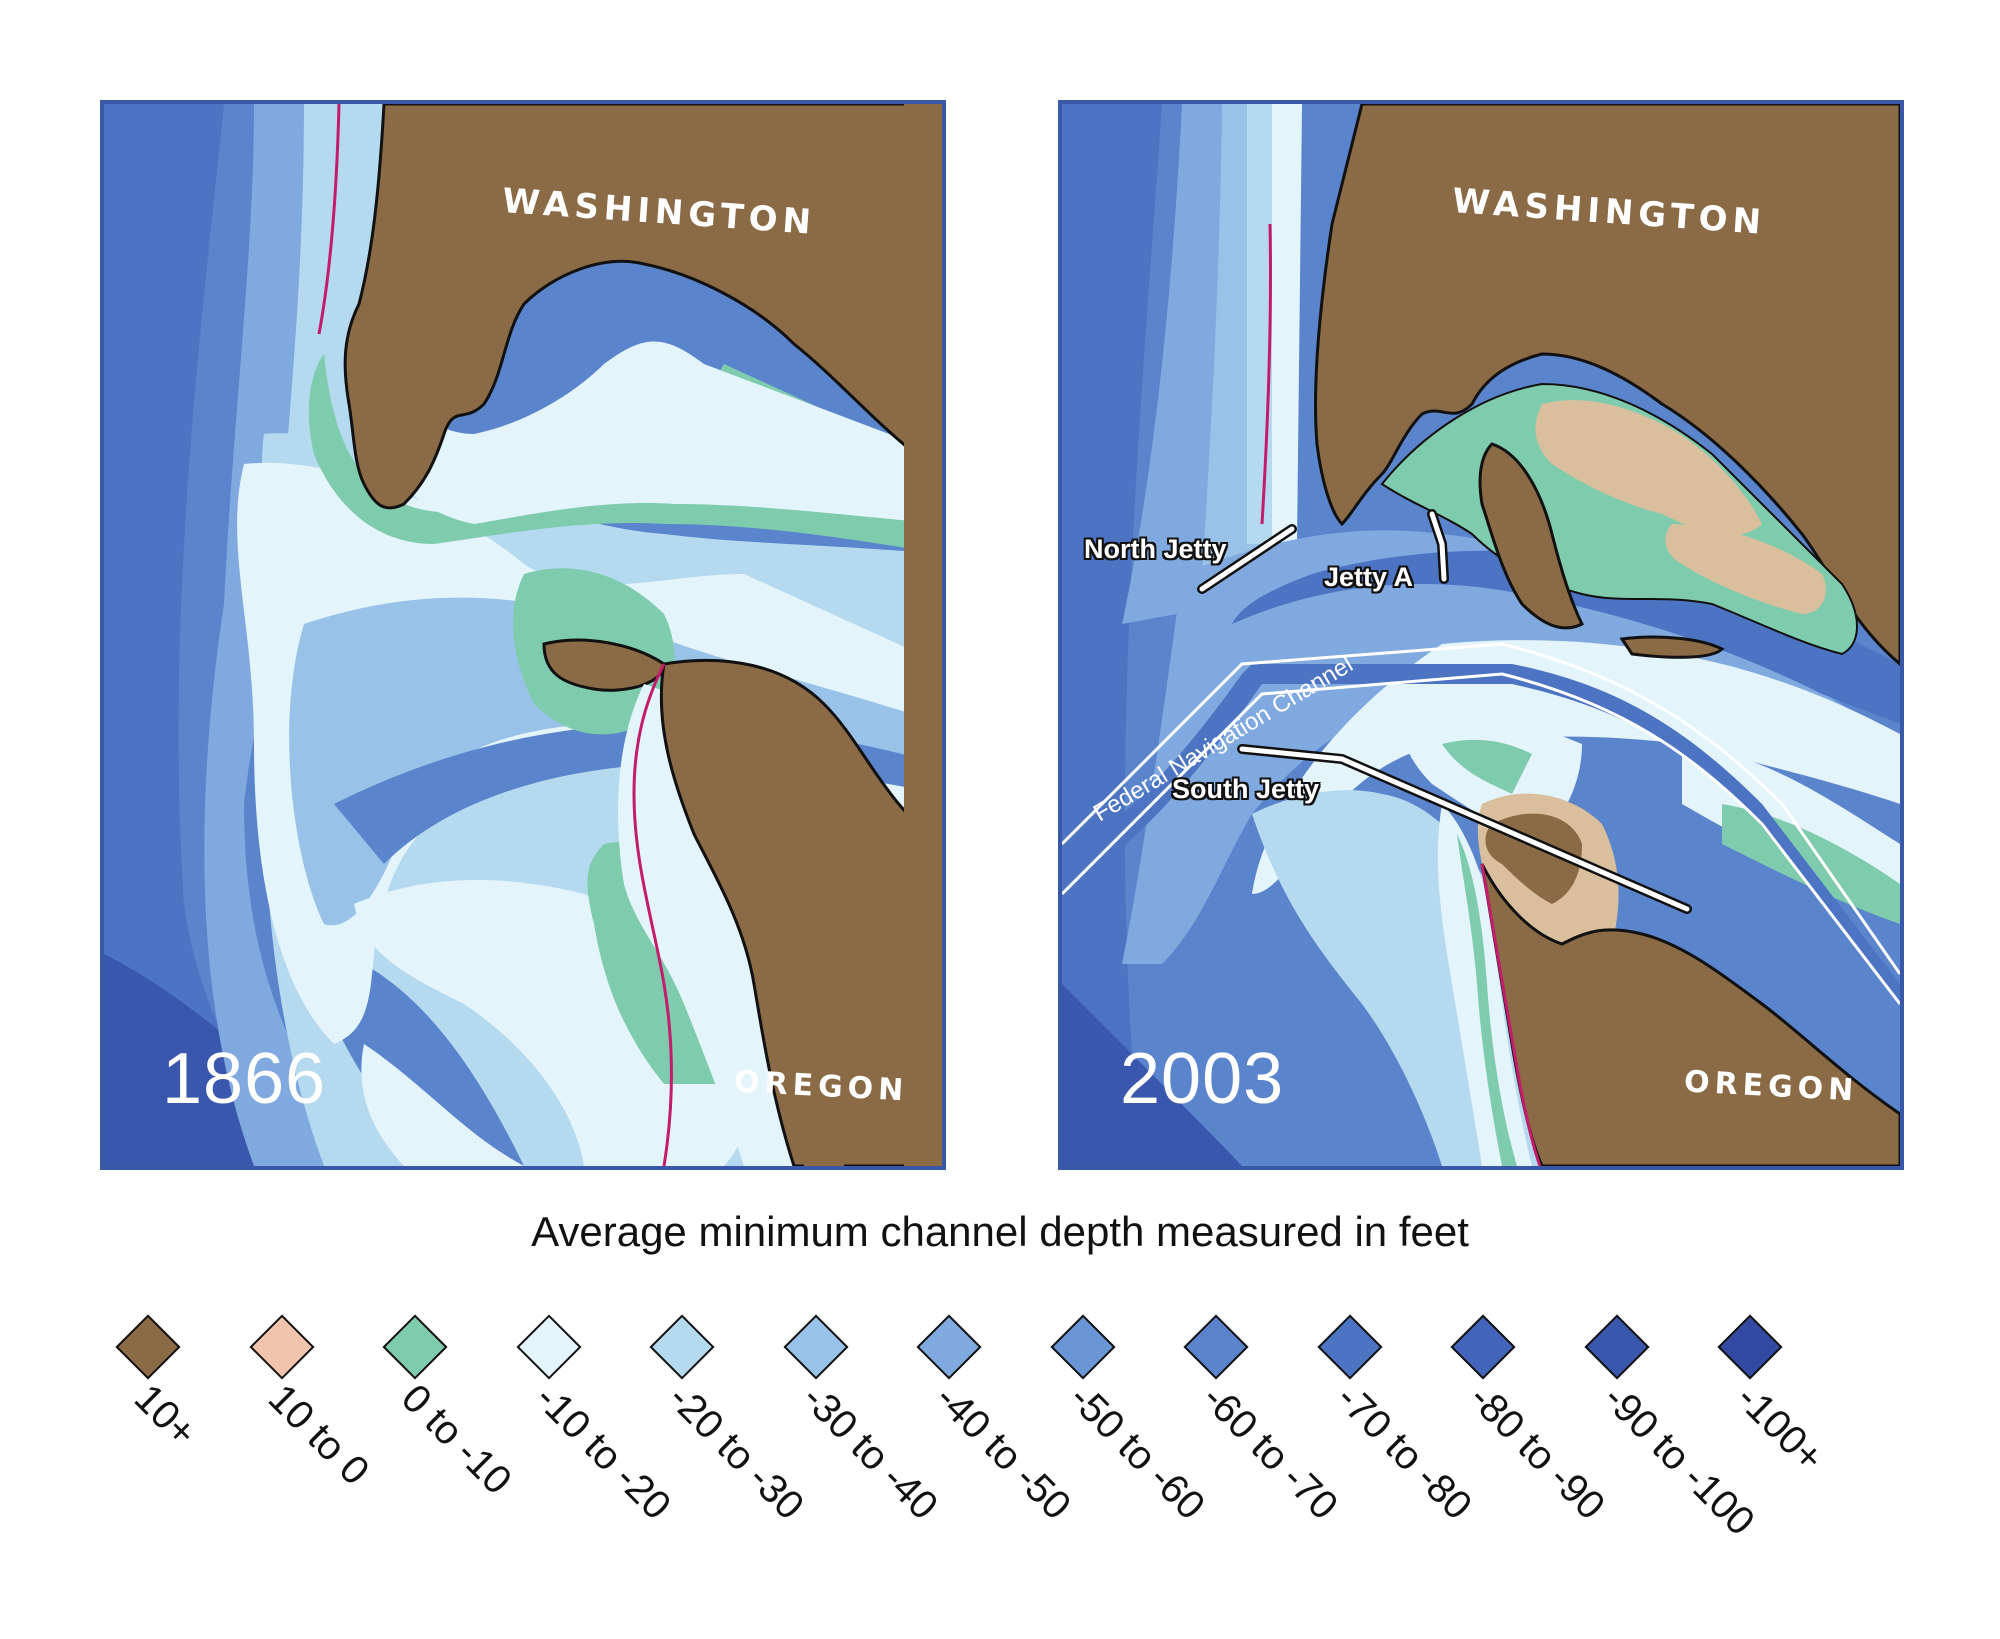 The width and height of the screenshot is (2000, 1639). Describe the element at coordinates (1521, 1425) in the screenshot. I see `legend-item: -80 to -90` at that location.